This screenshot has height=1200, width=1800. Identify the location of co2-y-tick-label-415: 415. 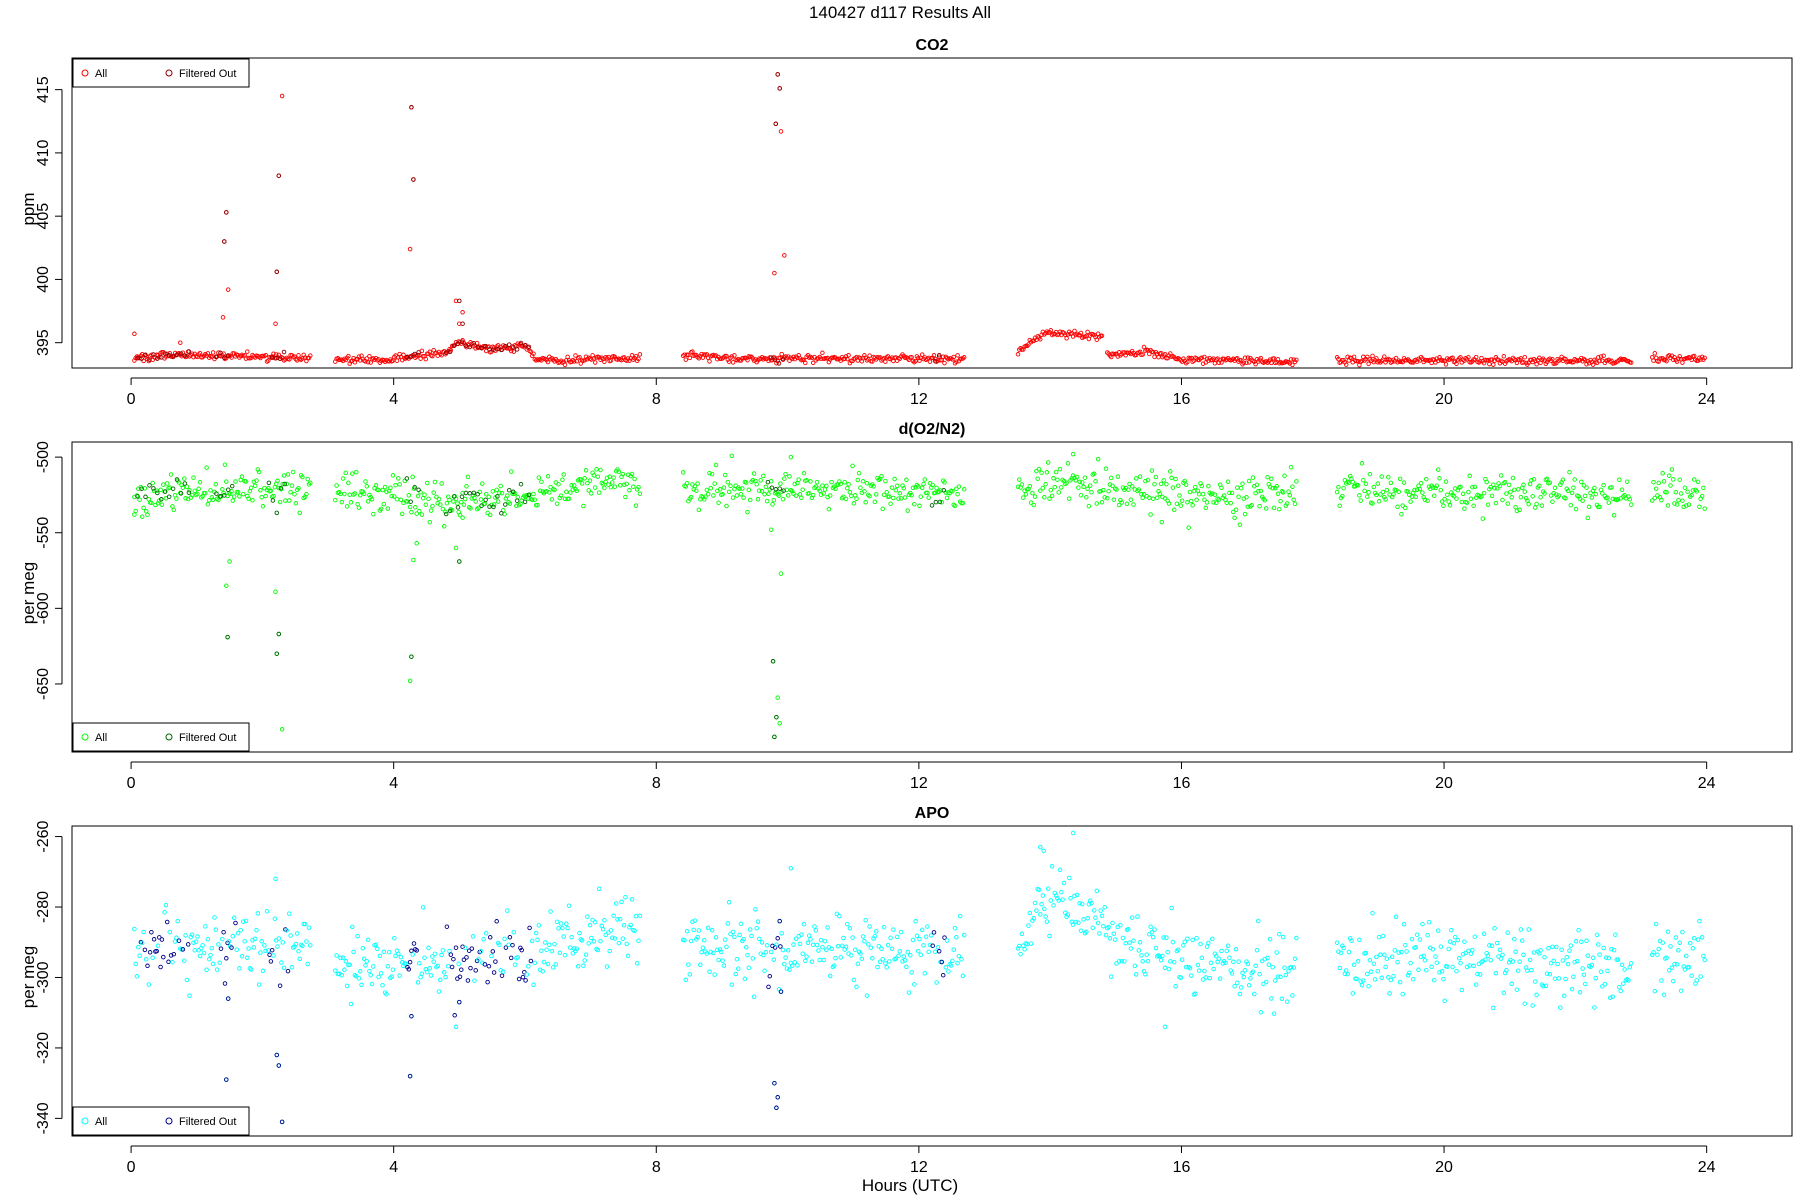
(43, 89).